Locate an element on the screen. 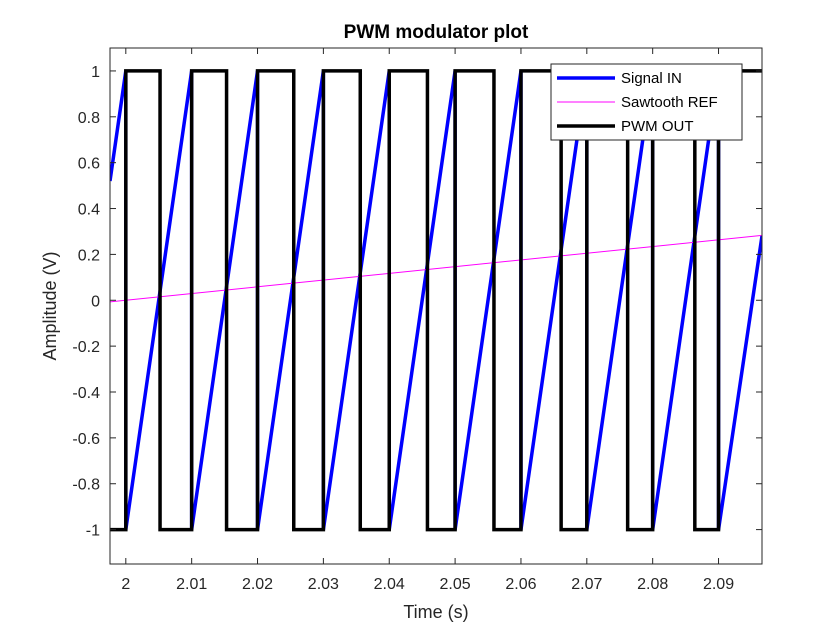  legend-label-signal-in: Signal IN is located at coordinates (651, 78).